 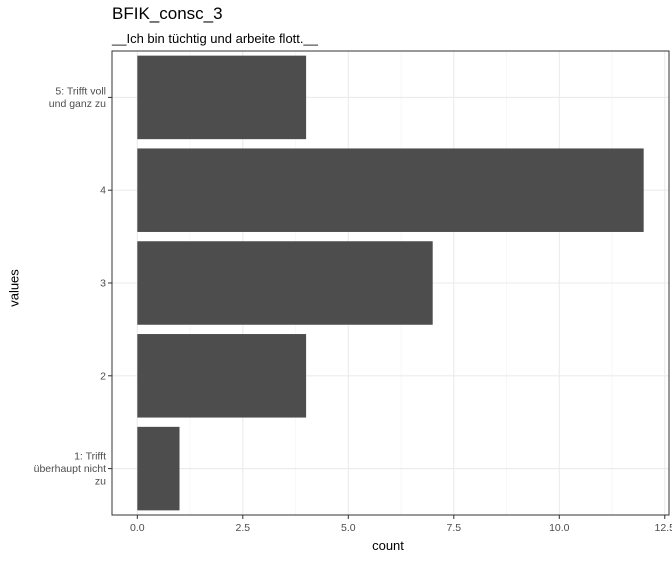 What do you see at coordinates (70, 469) in the screenshot?
I see `y-tick-label: 1: Trifft überhaupt nicht zu` at bounding box center [70, 469].